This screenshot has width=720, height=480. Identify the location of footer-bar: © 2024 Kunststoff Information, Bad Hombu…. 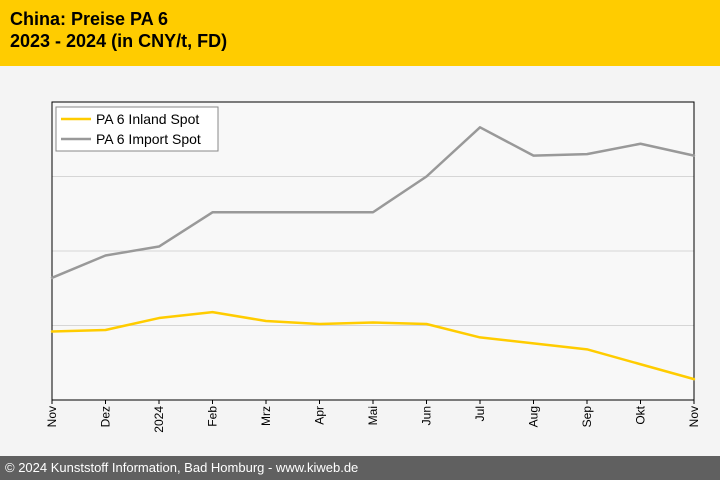
(360, 468).